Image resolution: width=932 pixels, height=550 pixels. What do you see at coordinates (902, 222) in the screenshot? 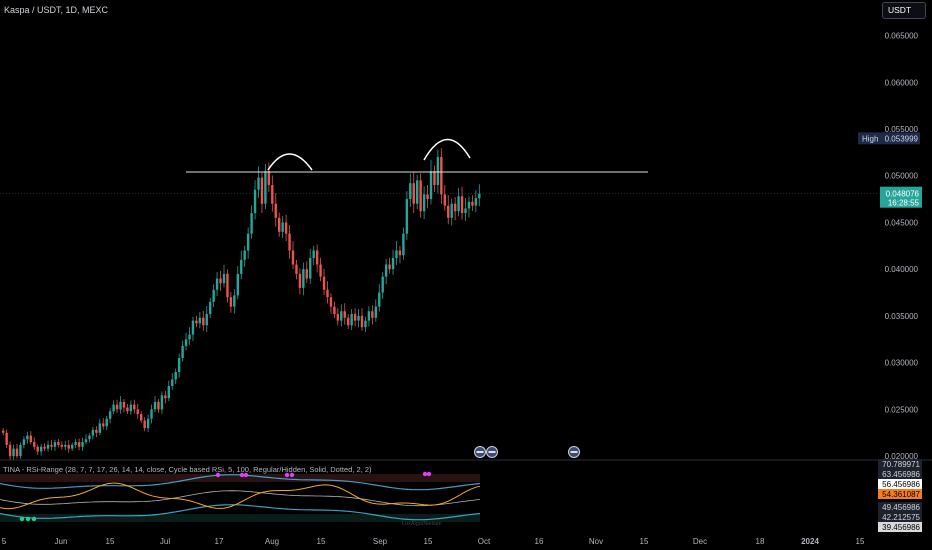
I see `price-tick-label: 0.045000` at bounding box center [902, 222].